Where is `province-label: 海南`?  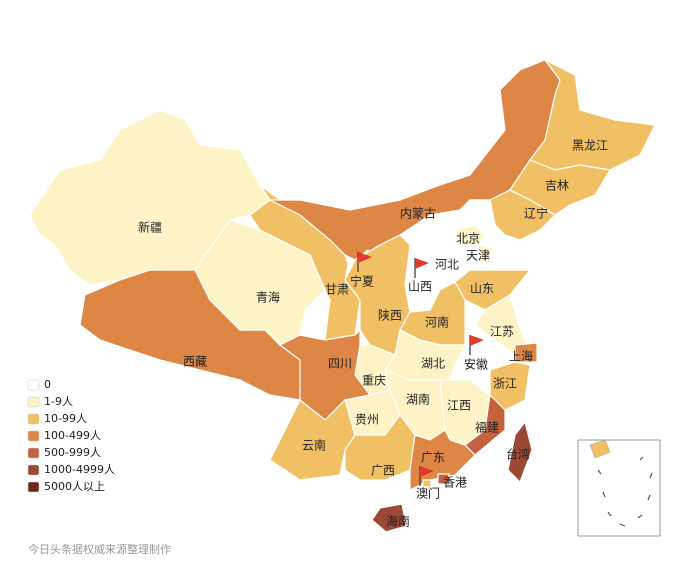
province-label: 海南 is located at coordinates (398, 521).